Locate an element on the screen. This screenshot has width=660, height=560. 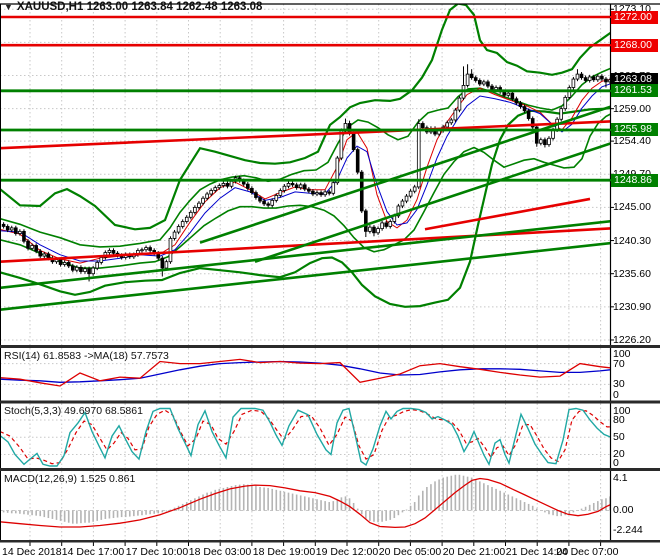
stoch-scale-label: 50 is located at coordinates (619, 436).